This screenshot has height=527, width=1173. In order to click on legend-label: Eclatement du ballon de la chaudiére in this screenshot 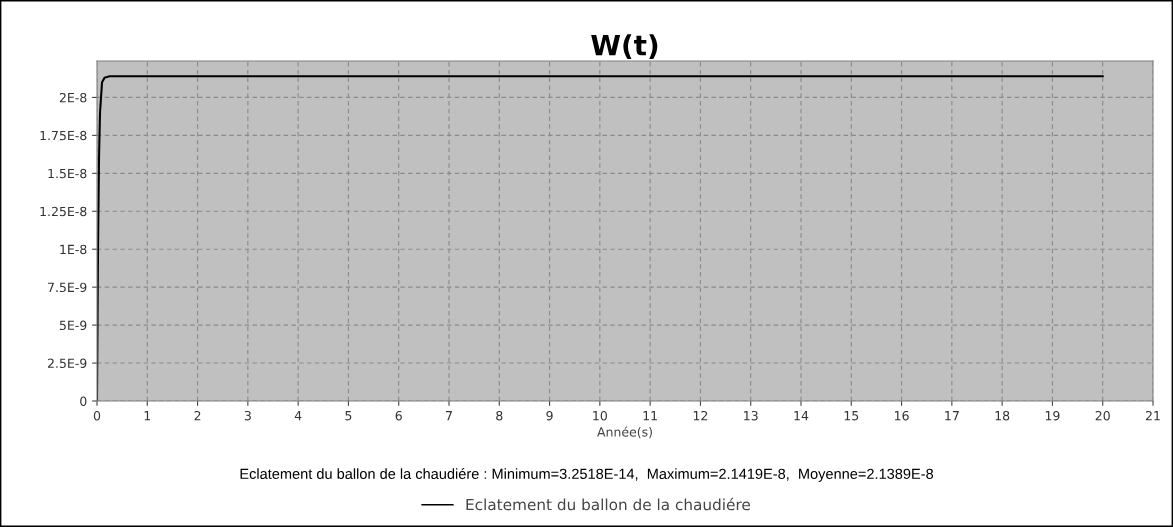, I will do `click(608, 504)`.